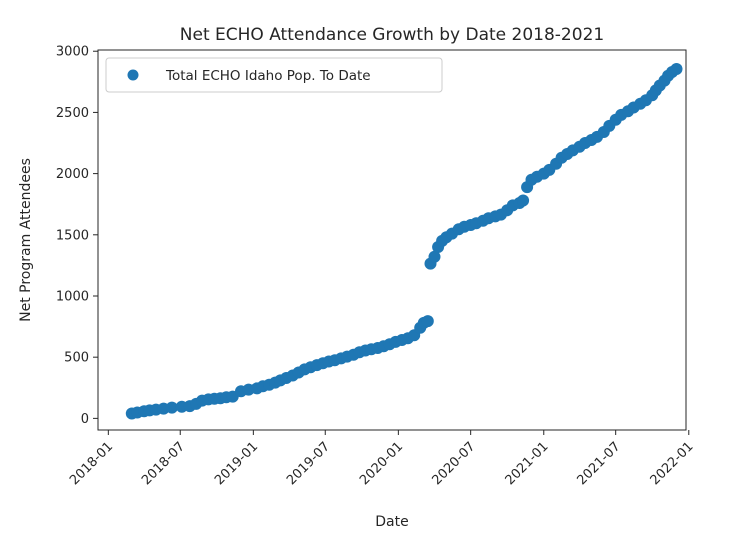 The image size is (729, 556). Describe the element at coordinates (163, 463) in the screenshot. I see `x-tick-label-1: 2018-07` at that location.